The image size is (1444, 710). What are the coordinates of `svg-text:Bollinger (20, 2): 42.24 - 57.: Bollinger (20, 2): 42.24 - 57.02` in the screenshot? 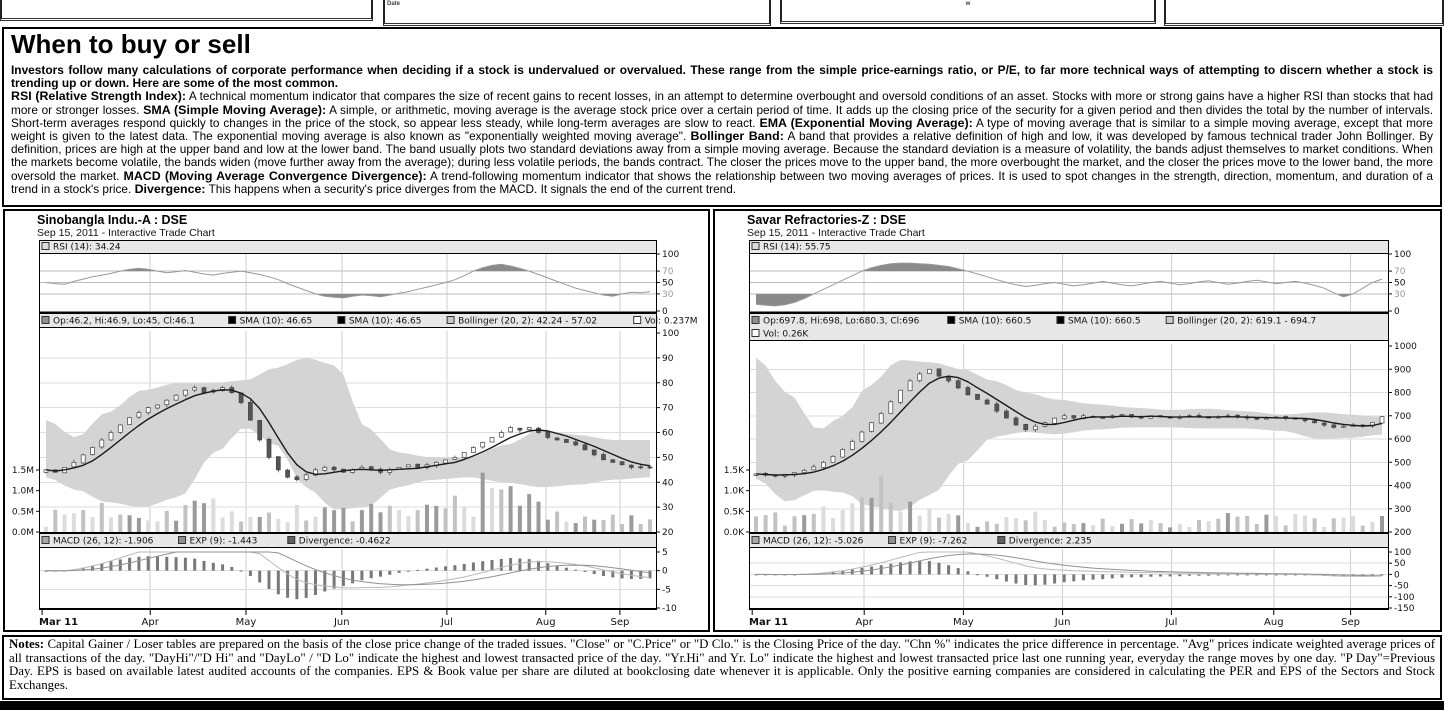 It's located at (527, 322).